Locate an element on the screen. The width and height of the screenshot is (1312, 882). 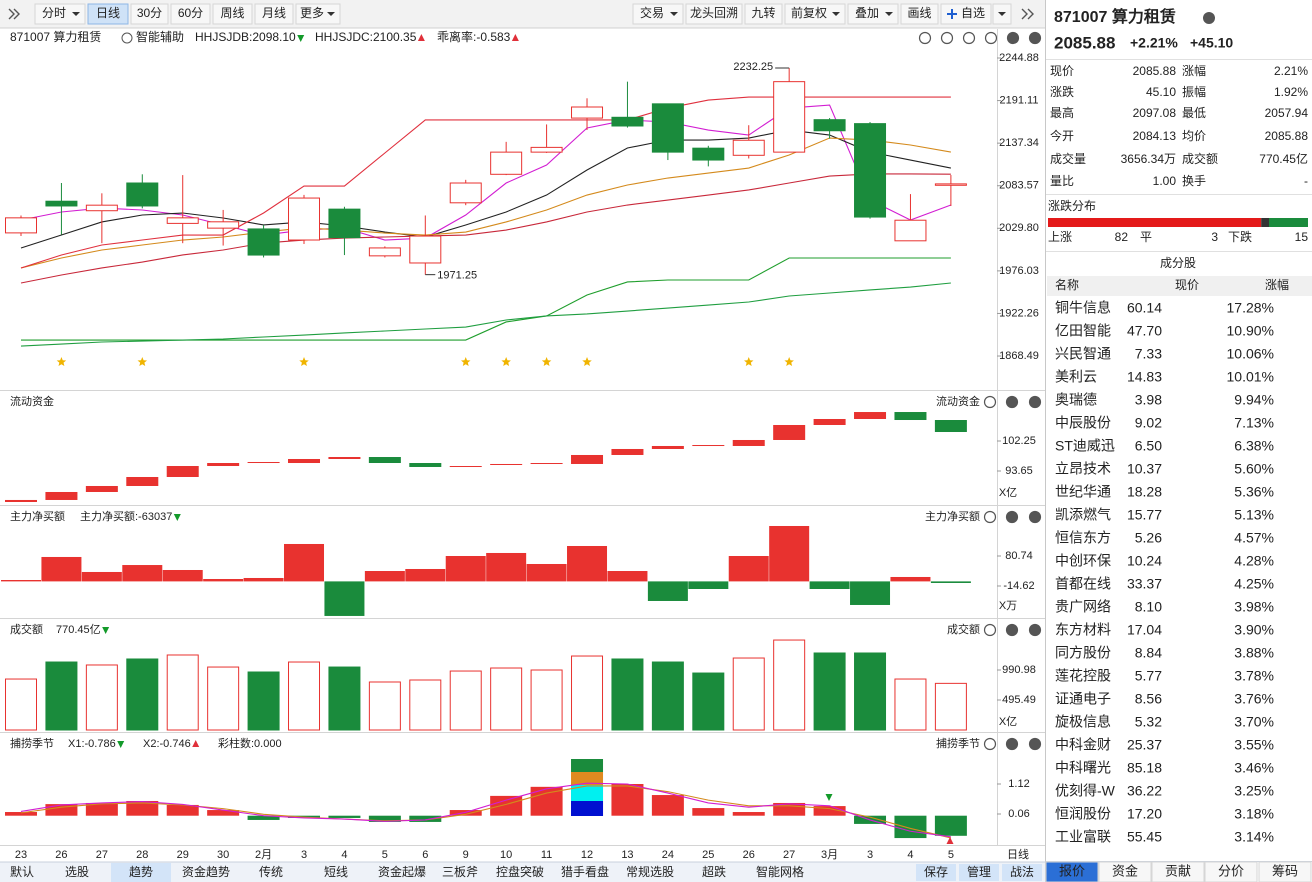
toolbar-button-label: 30分 is located at coordinates (149, 13).